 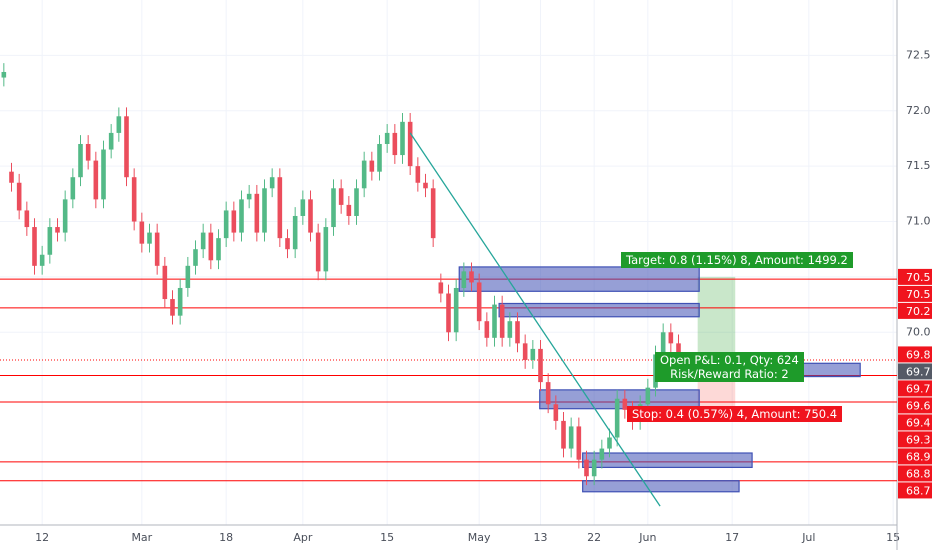 What do you see at coordinates (918, 473) in the screenshot?
I see `price-label: 68.8` at bounding box center [918, 473].